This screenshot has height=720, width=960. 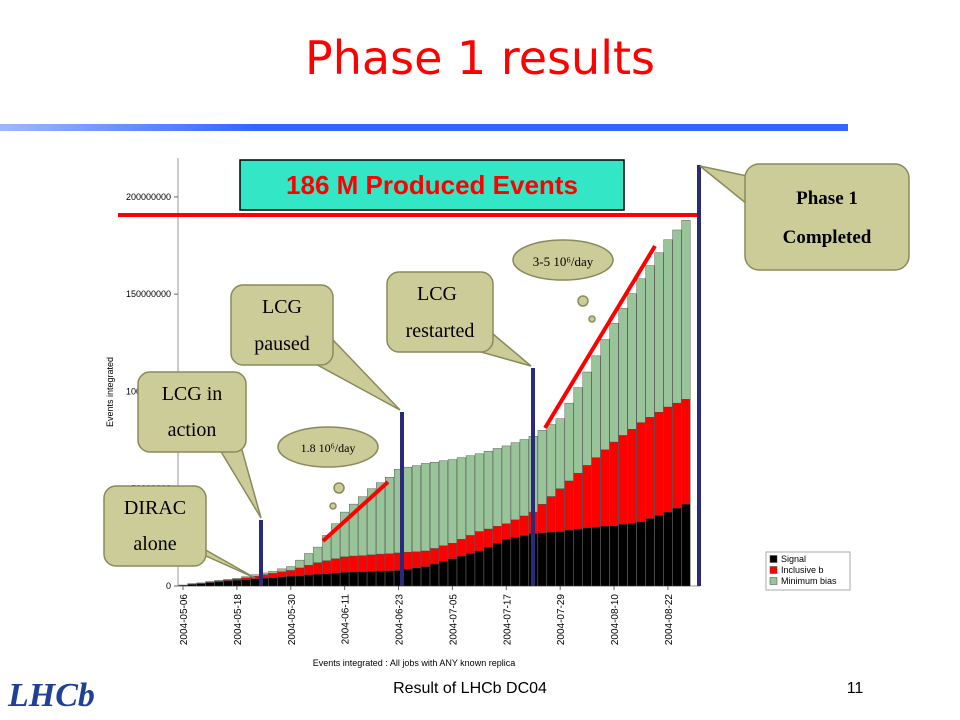 I want to click on logo: LHCb, so click(x=51, y=695).